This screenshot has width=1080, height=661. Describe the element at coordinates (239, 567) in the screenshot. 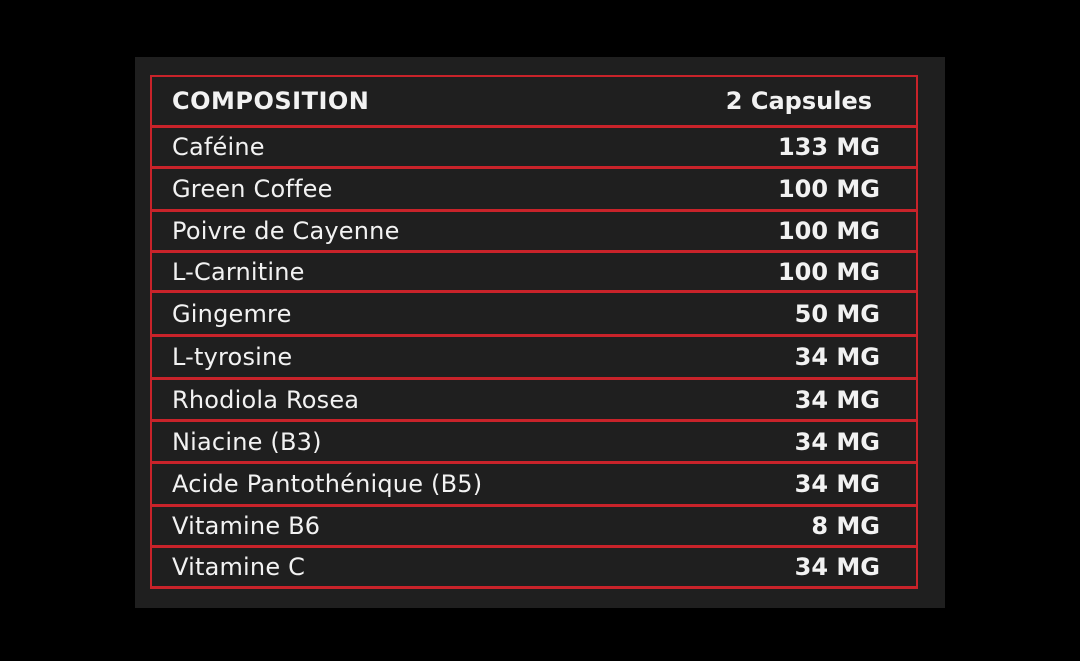

I see `ingredient-name: Vitamine C` at that location.